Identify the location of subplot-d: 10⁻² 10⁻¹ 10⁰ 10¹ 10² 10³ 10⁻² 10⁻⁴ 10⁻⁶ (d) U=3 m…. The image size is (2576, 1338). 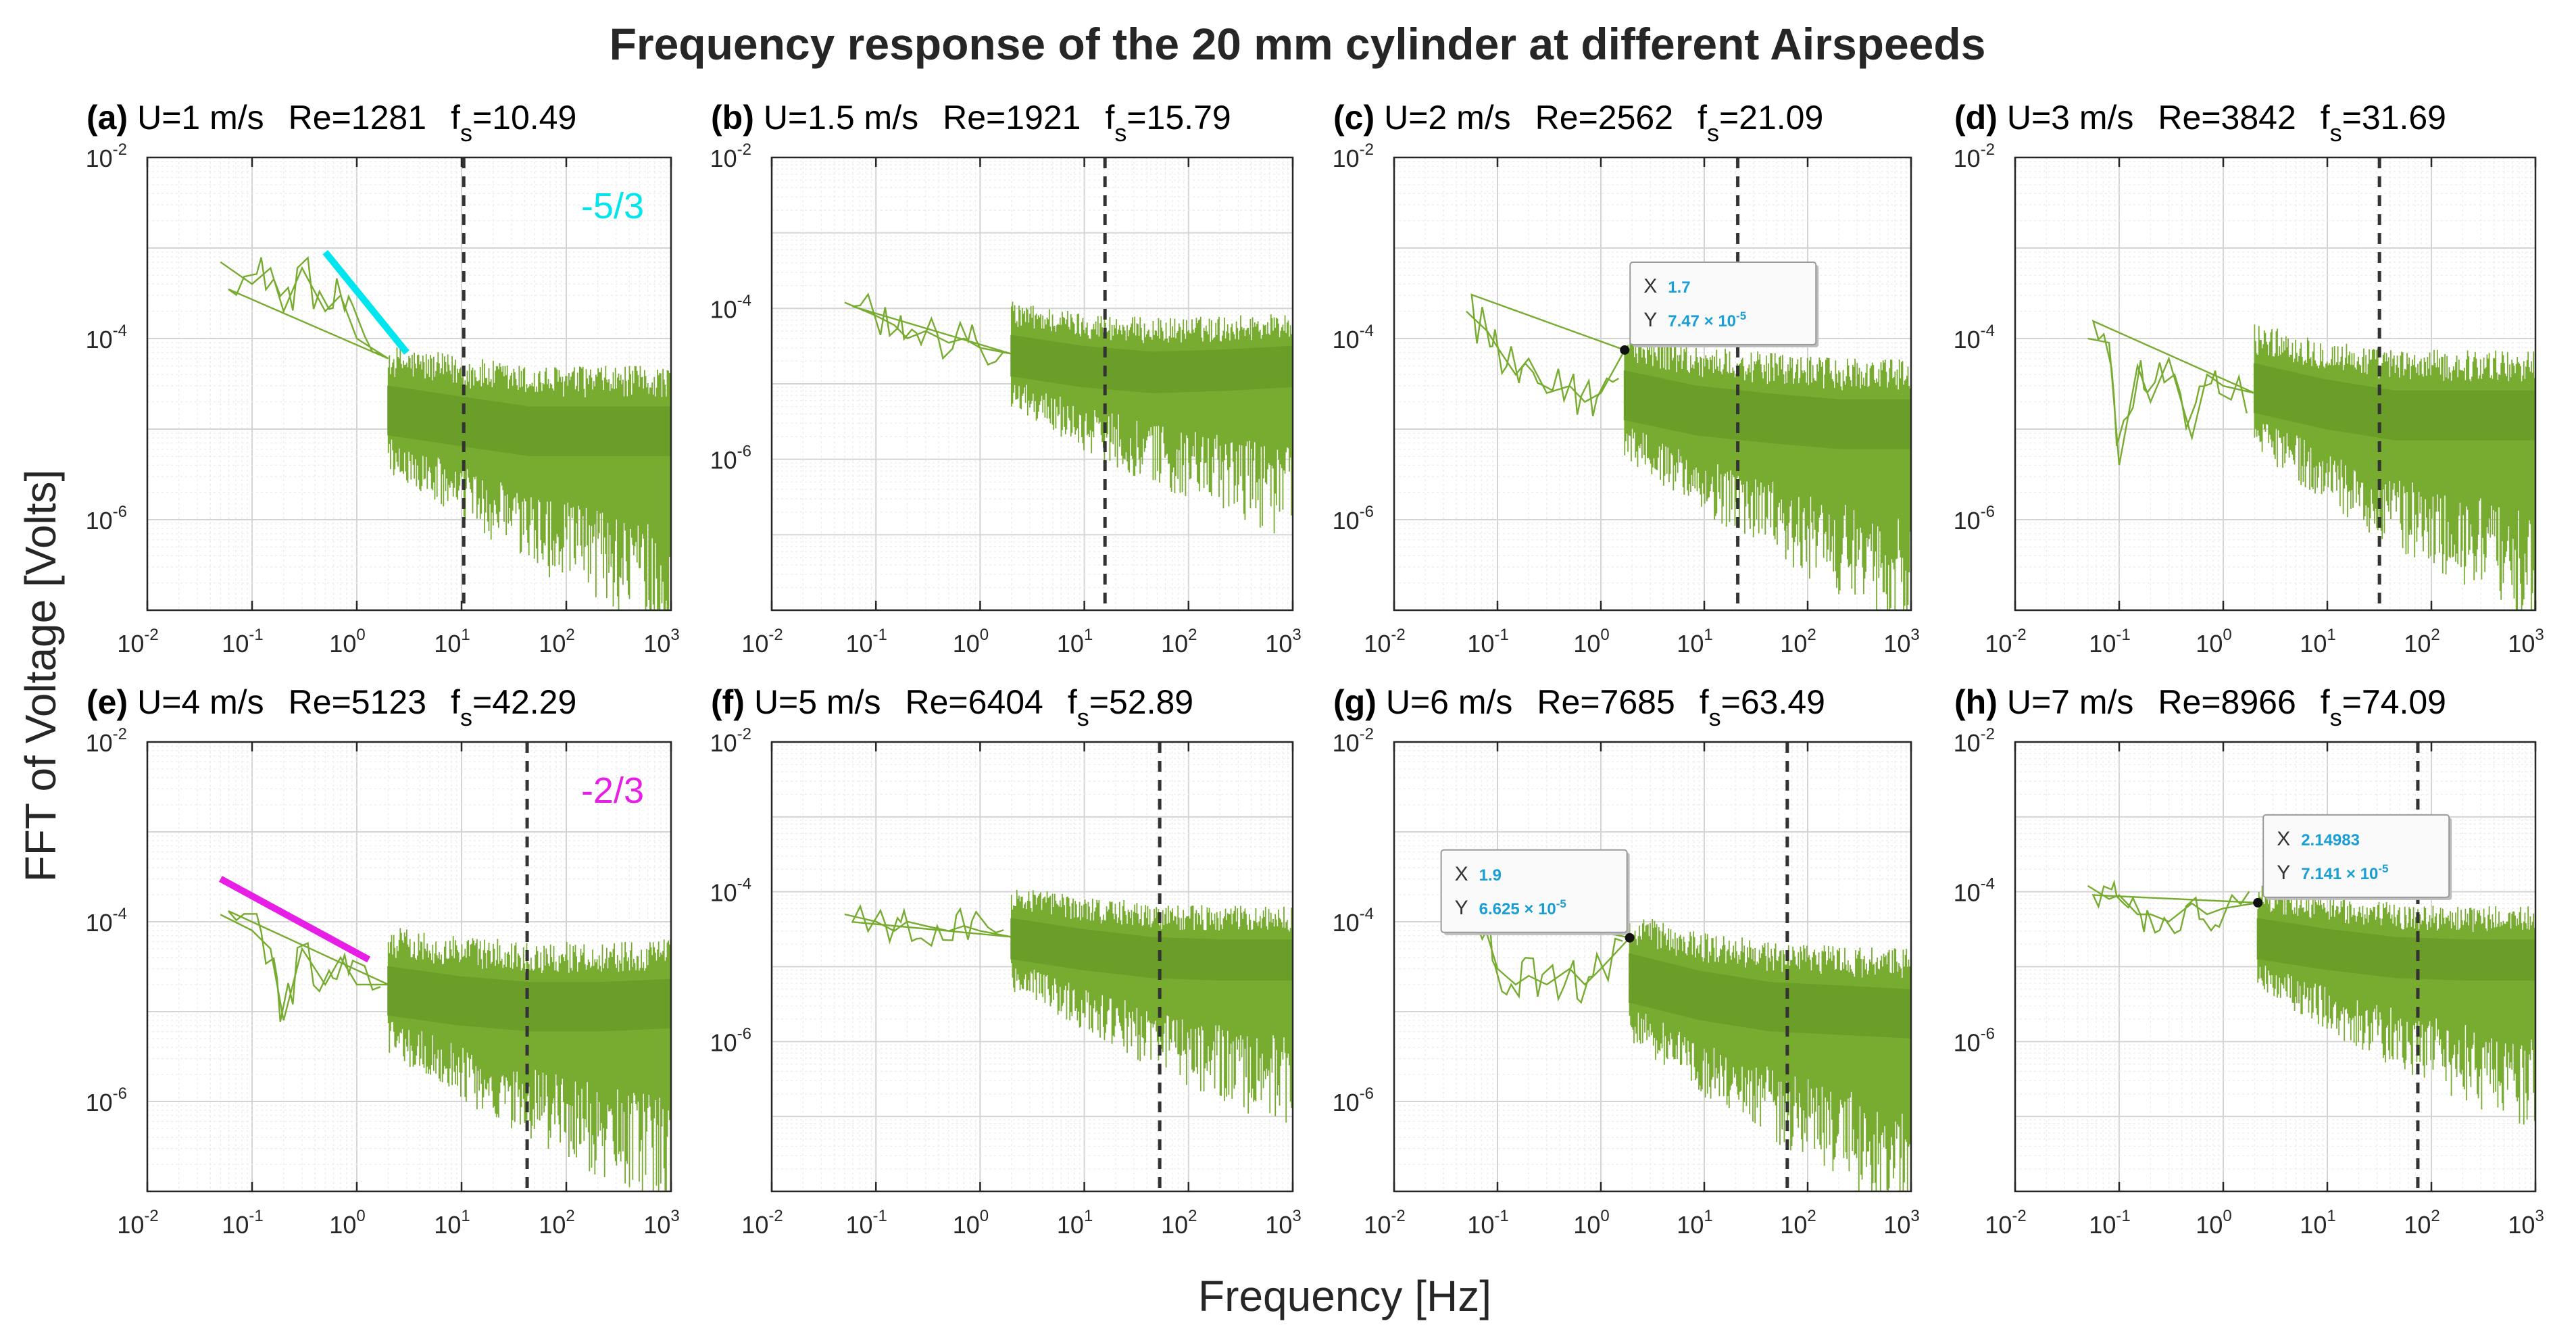
(2249, 378).